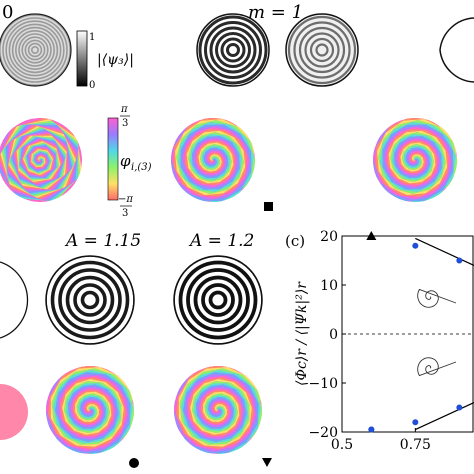  I want to click on y-tick-label: −20, so click(323, 433).